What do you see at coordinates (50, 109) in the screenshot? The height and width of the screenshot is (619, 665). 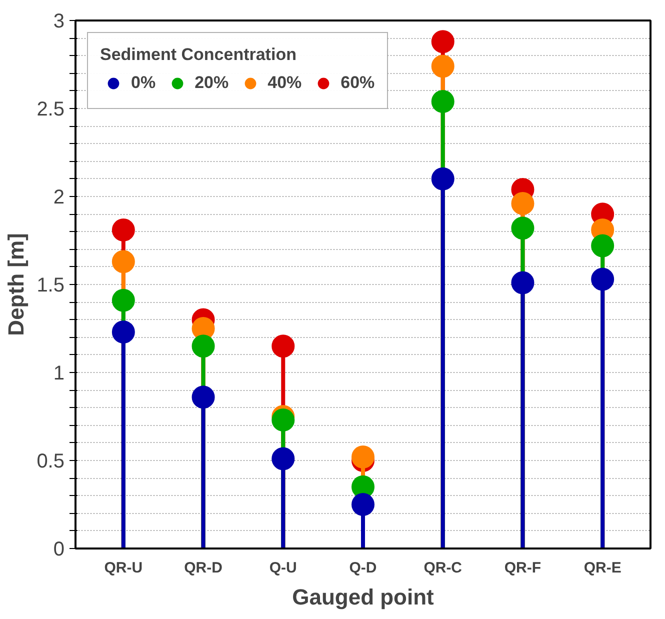 I see `y-tick-label: 2.5` at bounding box center [50, 109].